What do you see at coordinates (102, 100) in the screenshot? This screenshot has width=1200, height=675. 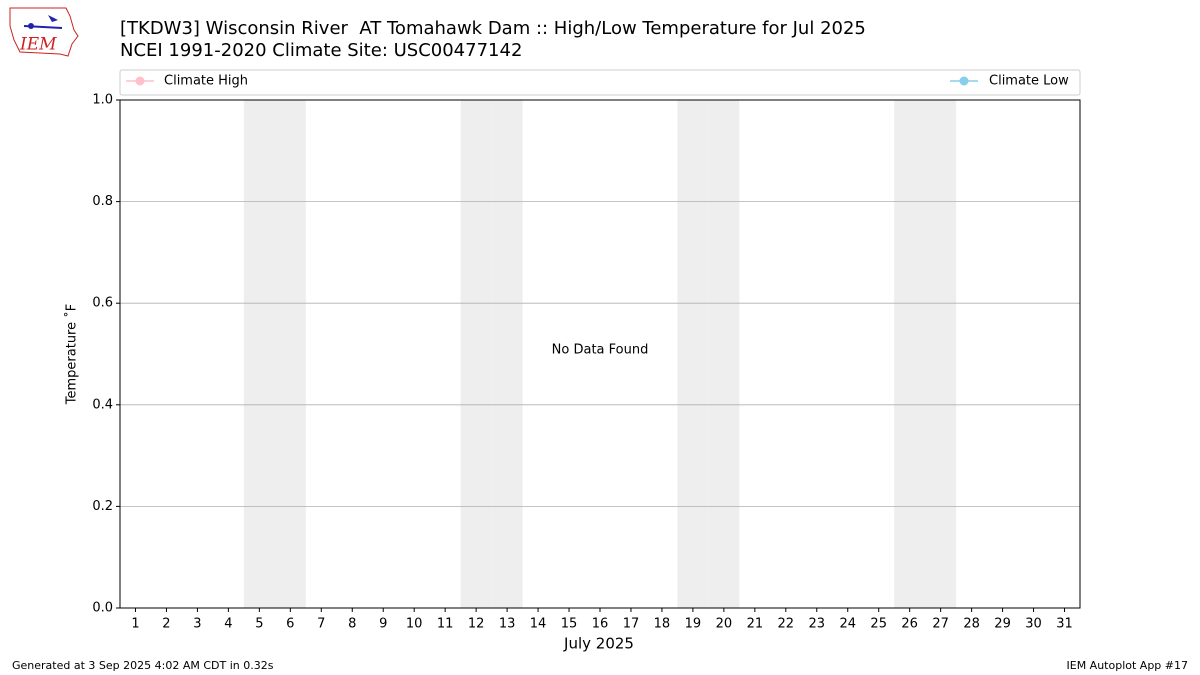 I see `y-tick-label: 1.0` at bounding box center [102, 100].